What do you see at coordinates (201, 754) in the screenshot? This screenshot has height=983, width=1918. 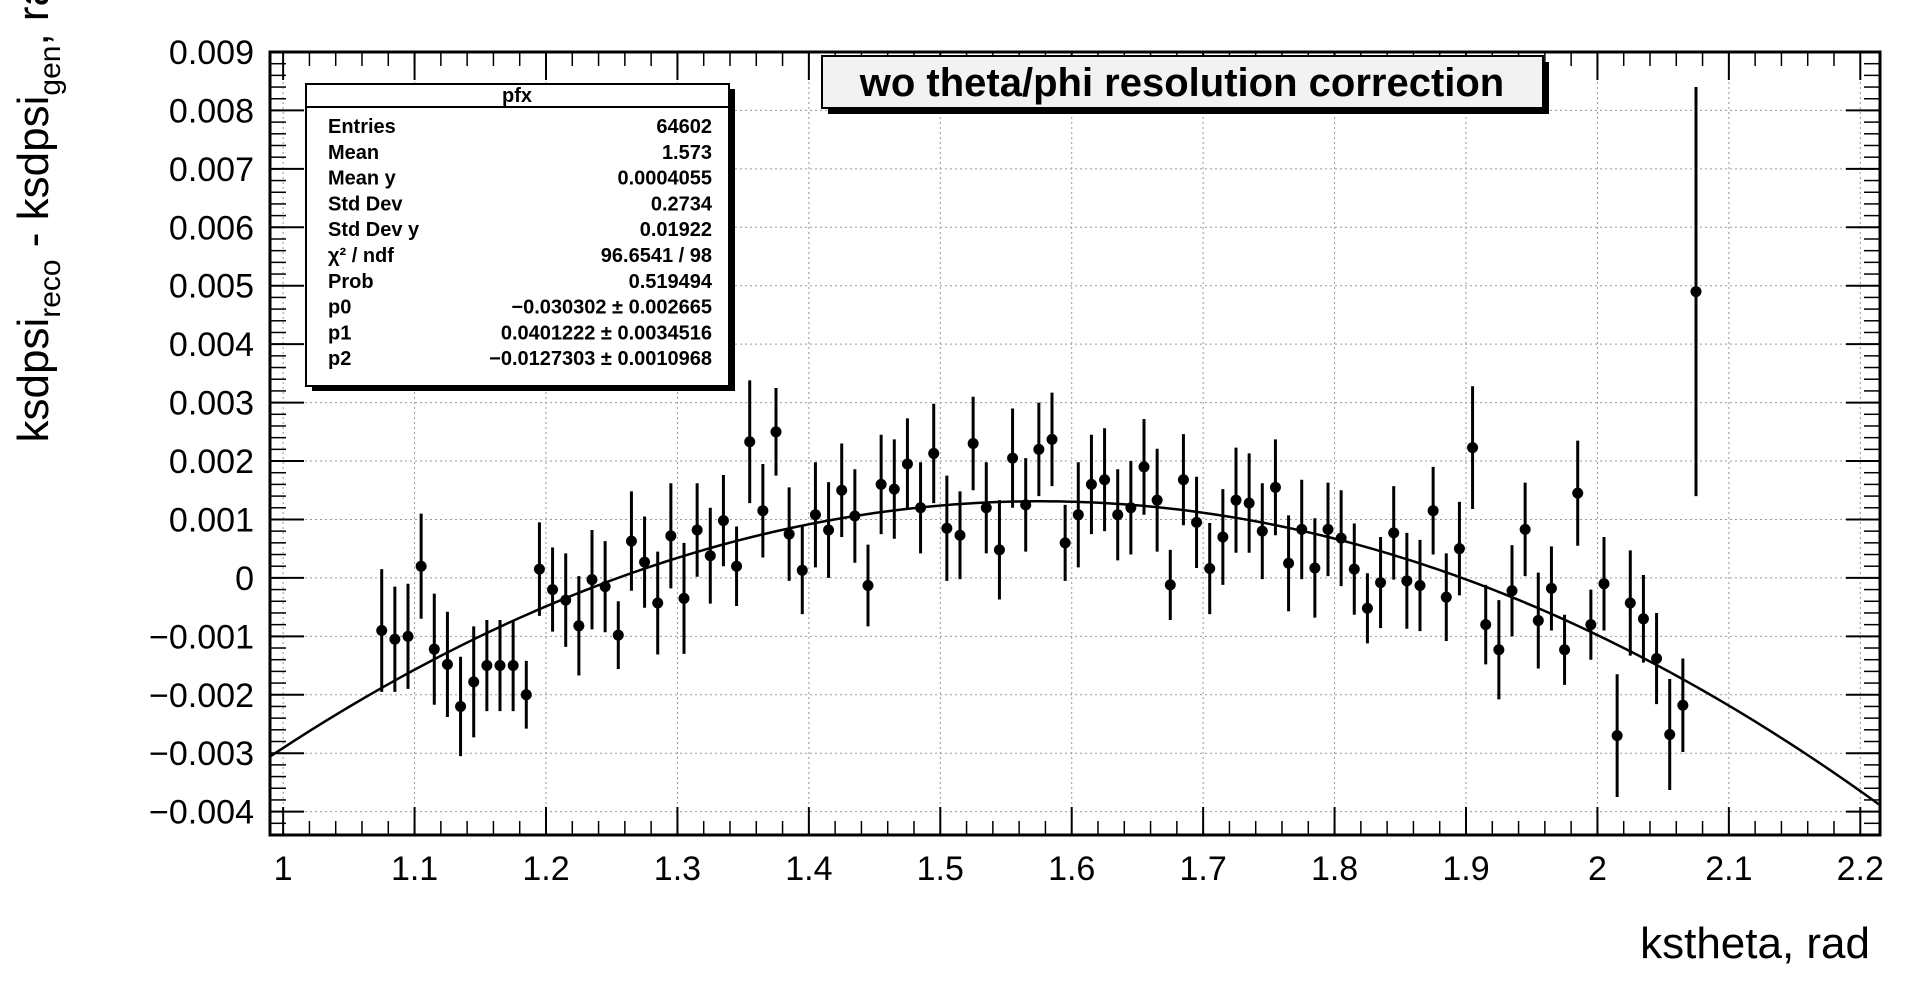 I see `y-tick-label: −0.003` at bounding box center [201, 754].